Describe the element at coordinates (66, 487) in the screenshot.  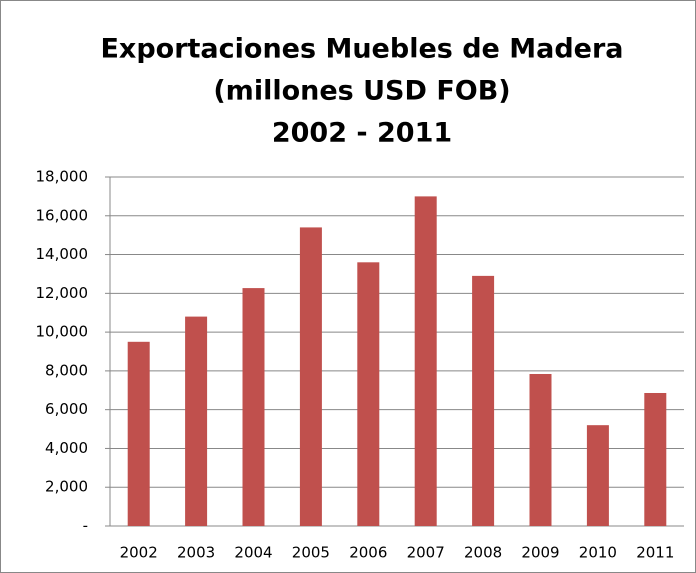
I see `y-tick-label: 2,000` at that location.